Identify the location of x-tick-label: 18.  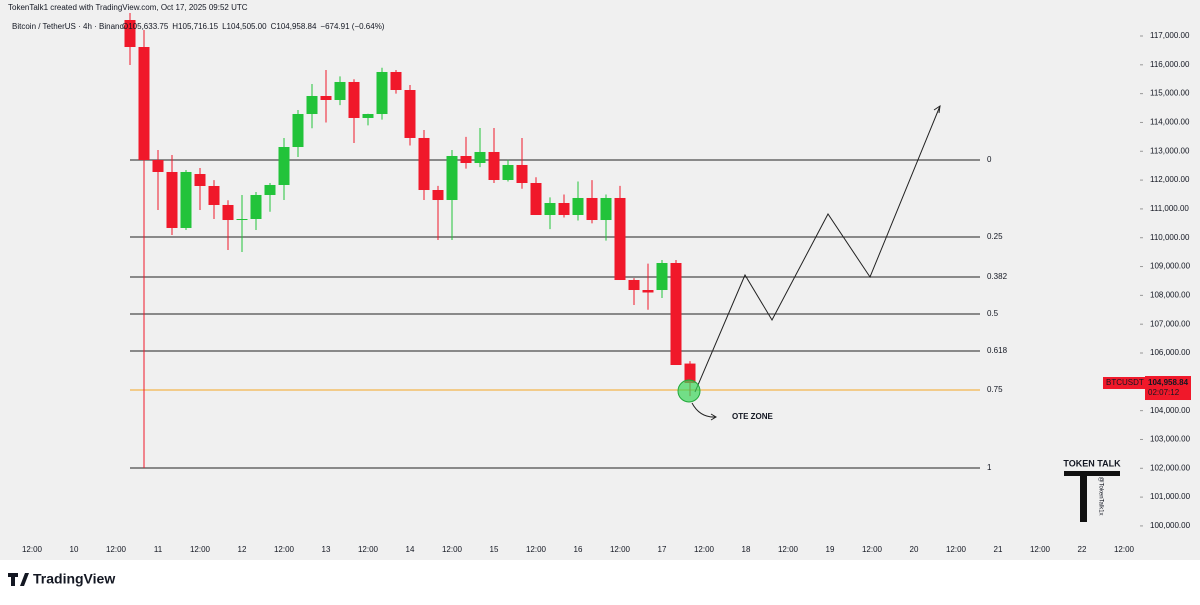
(746, 549).